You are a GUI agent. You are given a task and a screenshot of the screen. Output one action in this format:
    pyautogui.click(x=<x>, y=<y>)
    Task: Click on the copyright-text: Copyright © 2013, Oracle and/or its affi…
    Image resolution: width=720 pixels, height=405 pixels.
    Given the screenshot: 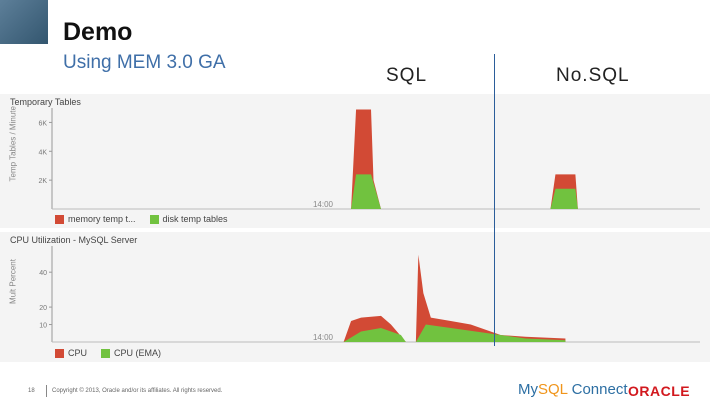 What is the action you would take?
    pyautogui.click(x=137, y=391)
    